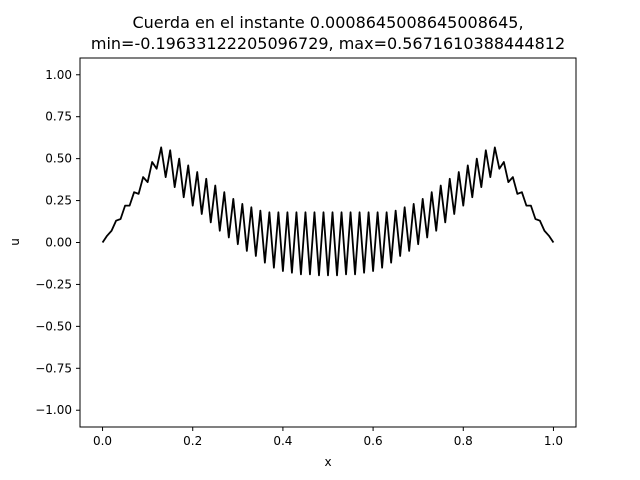 The image size is (640, 480). Describe the element at coordinates (53, 326) in the screenshot. I see `y-tick-label: −0.50` at that location.